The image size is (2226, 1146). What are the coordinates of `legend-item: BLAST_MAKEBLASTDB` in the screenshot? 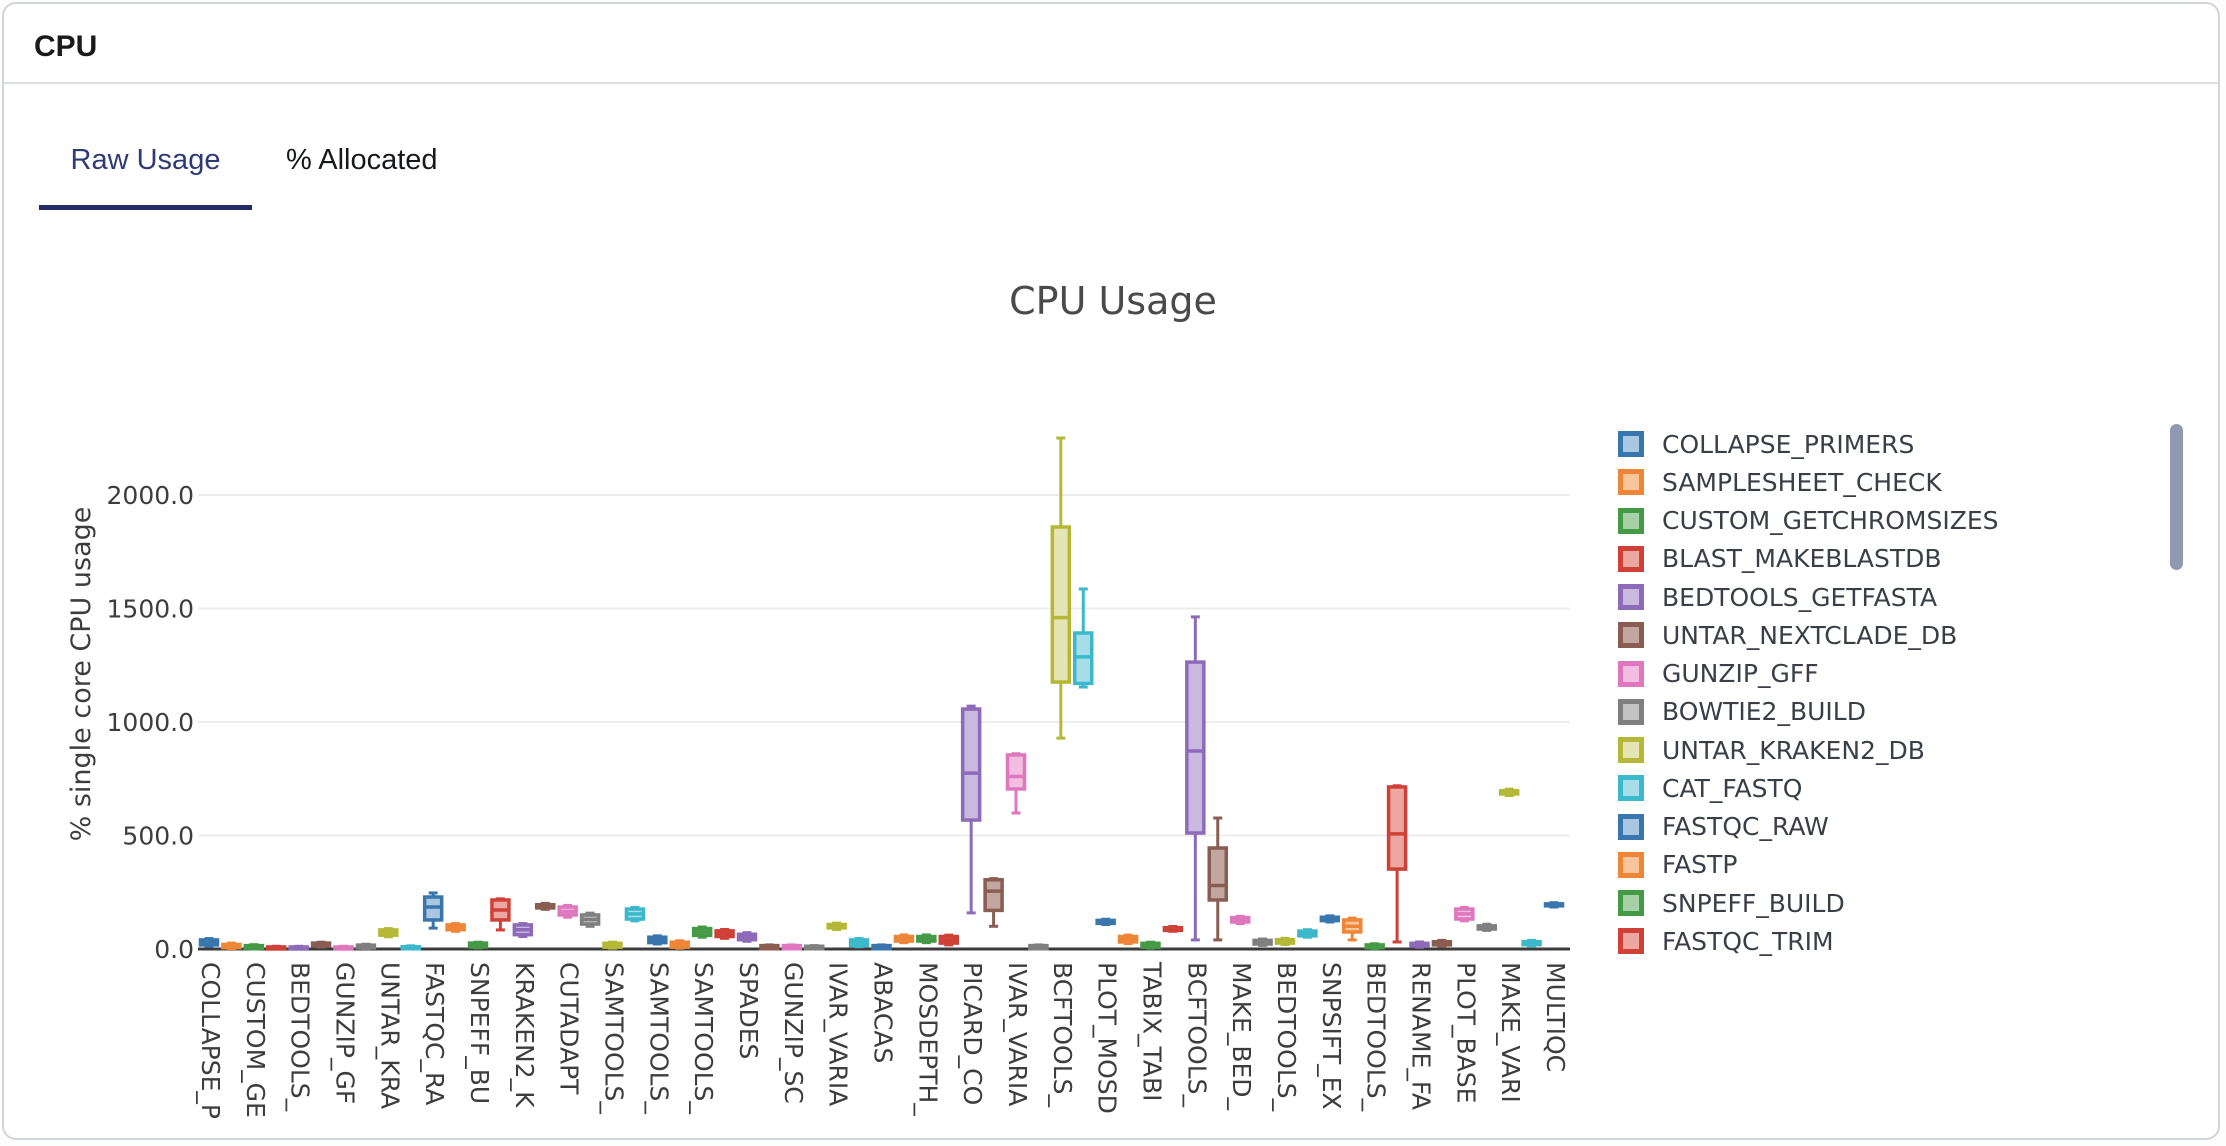 It's located at (1780, 559).